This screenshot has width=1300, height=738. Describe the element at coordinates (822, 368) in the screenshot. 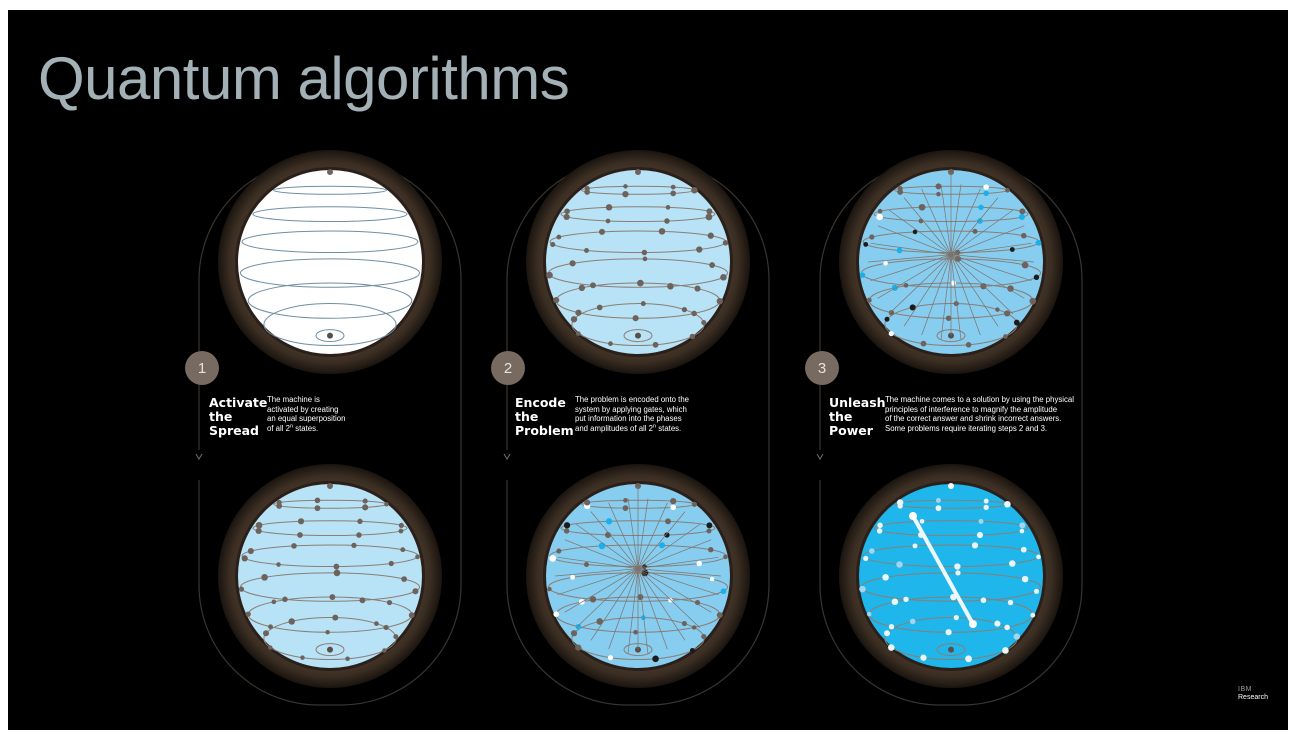

I see `step-3-badge: 3` at that location.